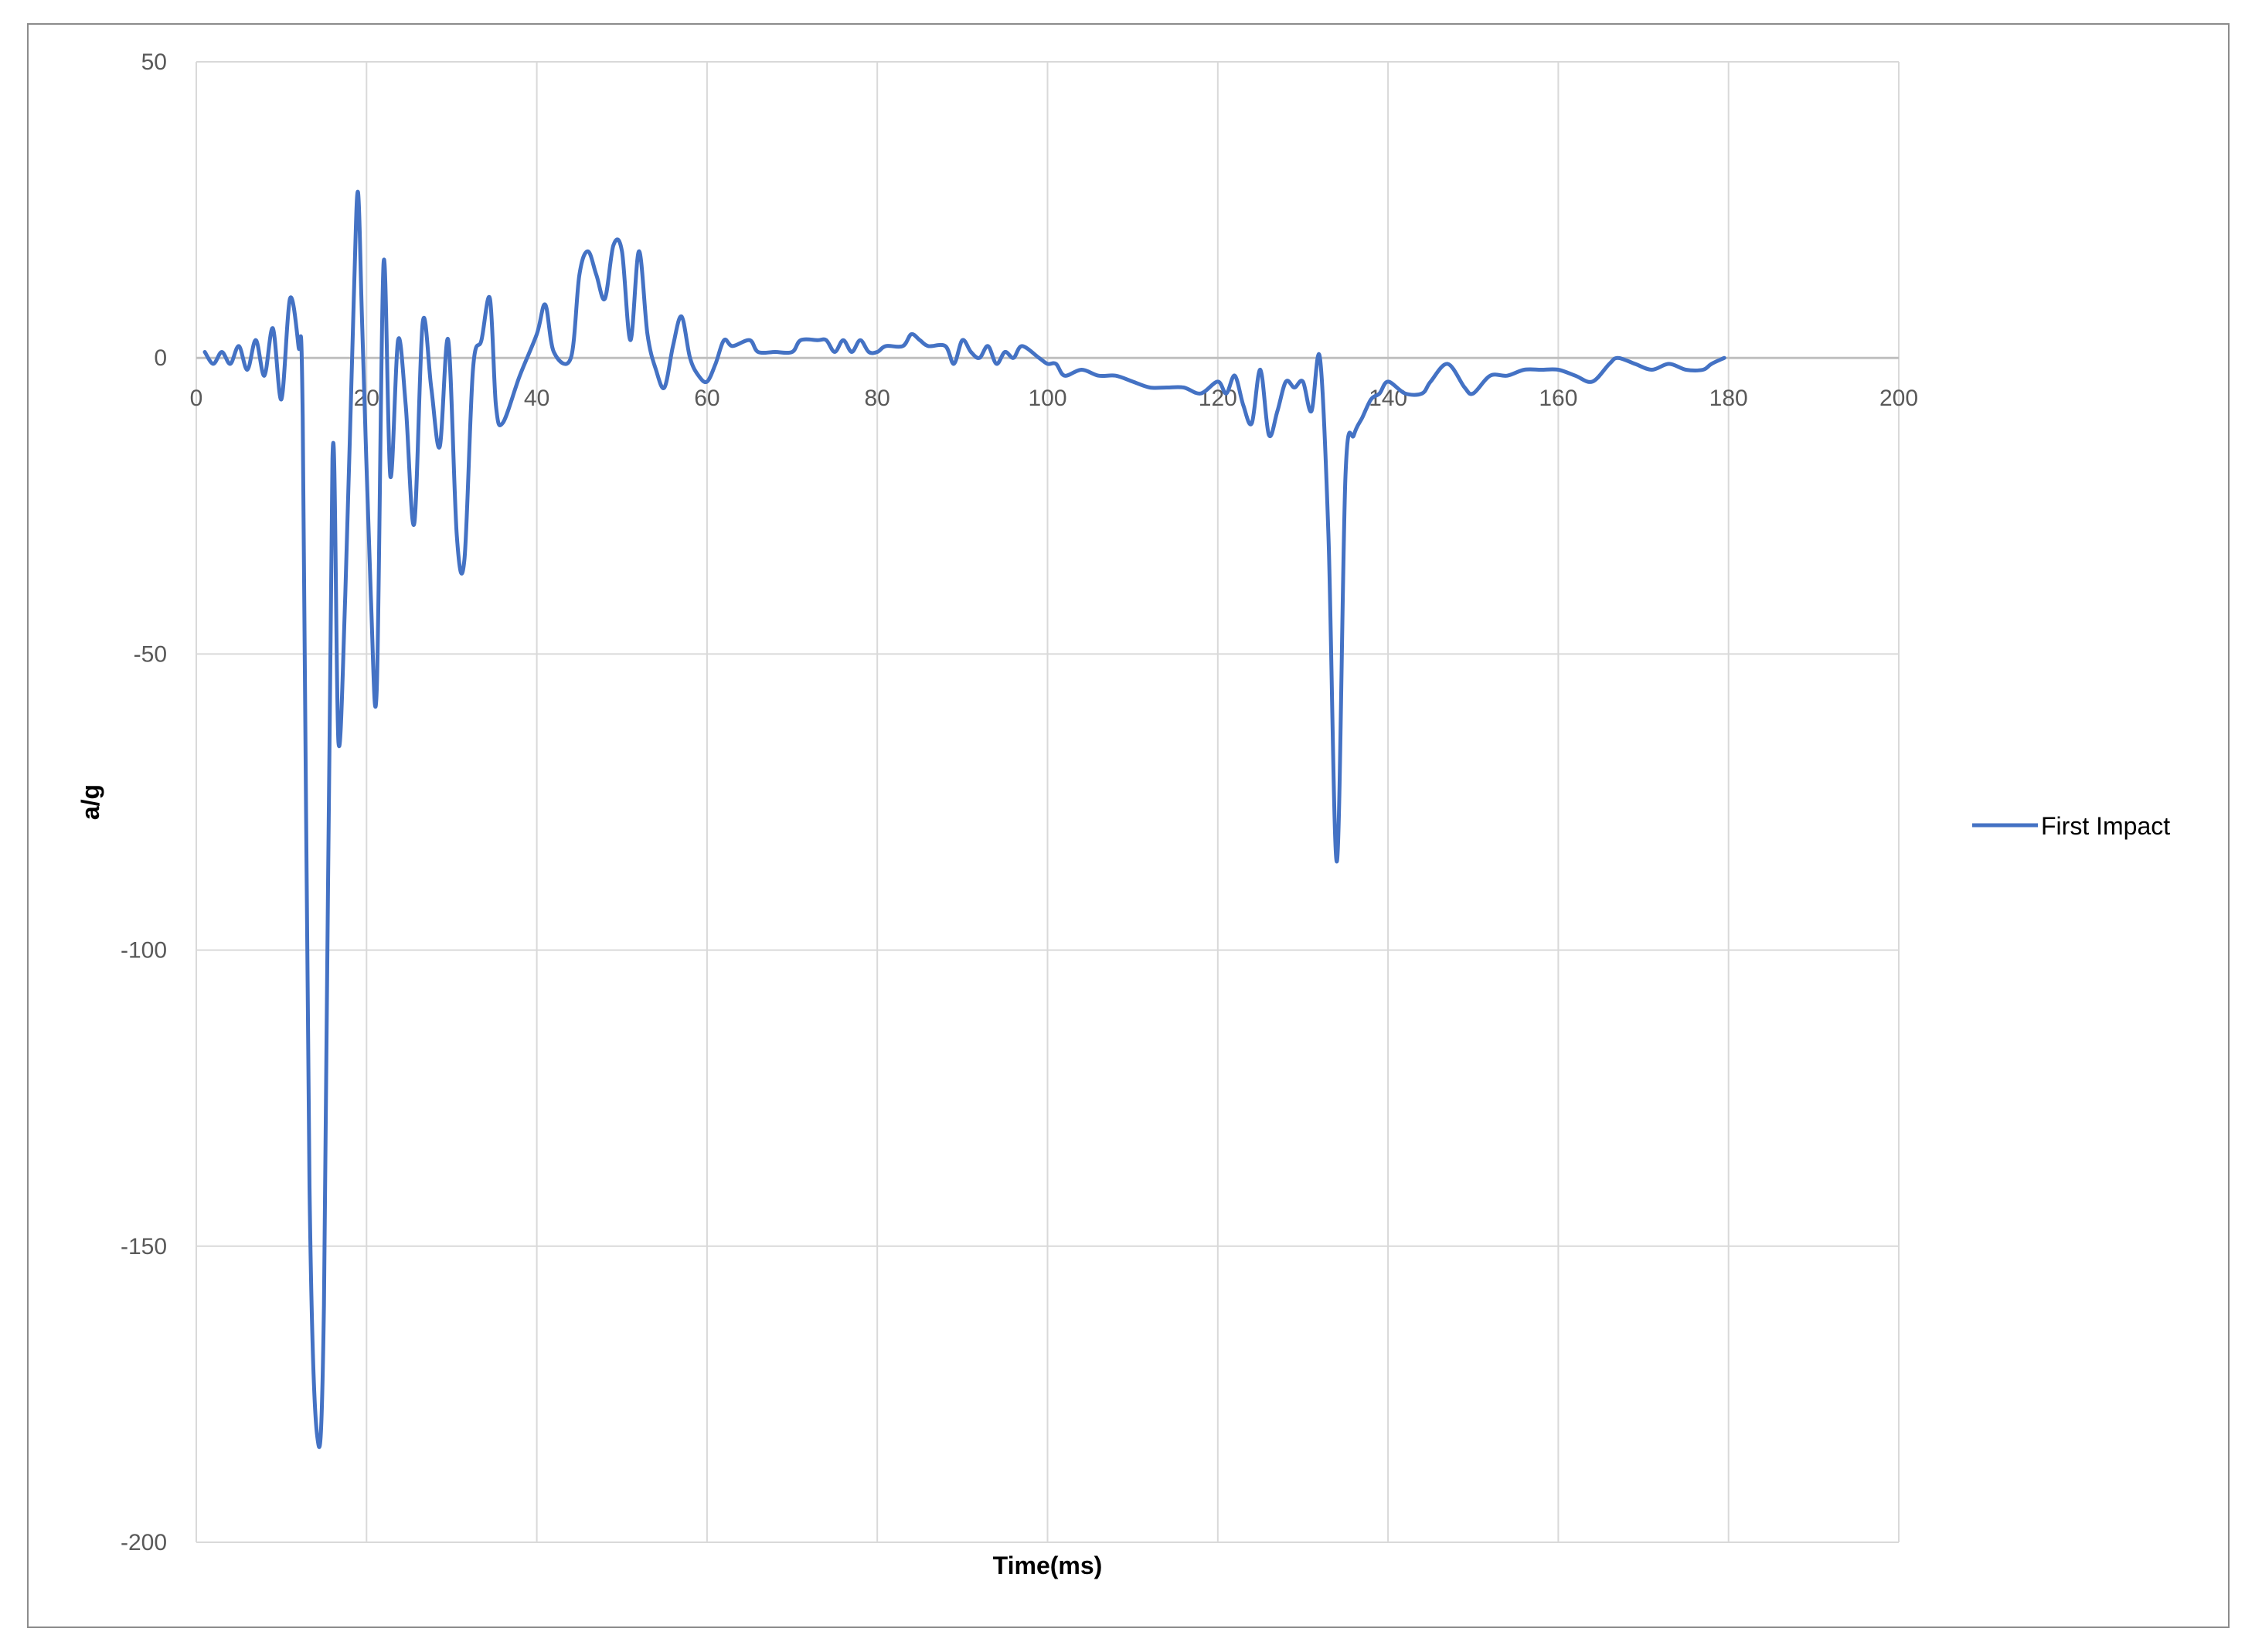  I want to click on x-tick-label: 60, so click(707, 398).